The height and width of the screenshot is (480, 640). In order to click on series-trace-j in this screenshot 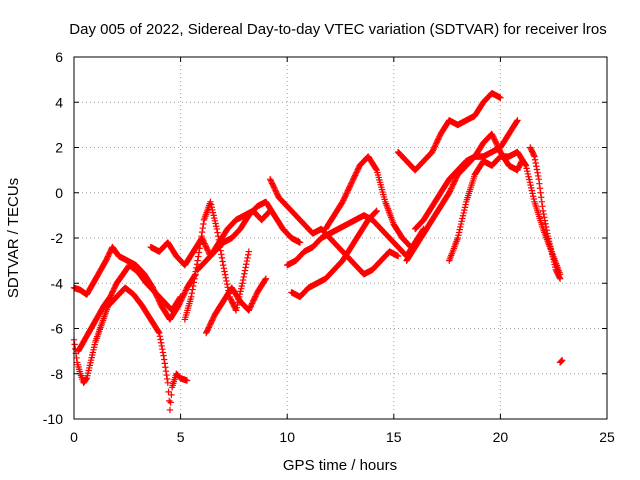, I will do `click(334, 254)`.